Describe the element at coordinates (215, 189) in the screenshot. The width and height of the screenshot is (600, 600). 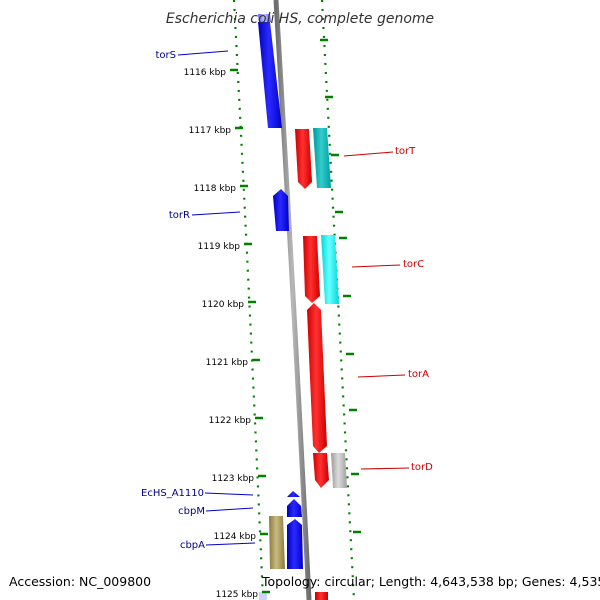
I see `tick-label: 1118 kbp` at that location.